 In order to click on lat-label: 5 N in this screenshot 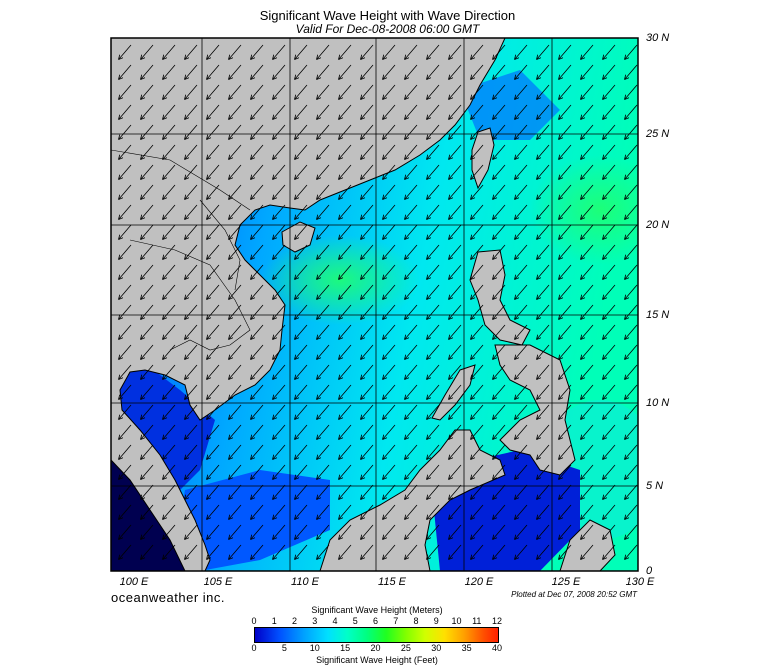, I will do `click(655, 486)`.